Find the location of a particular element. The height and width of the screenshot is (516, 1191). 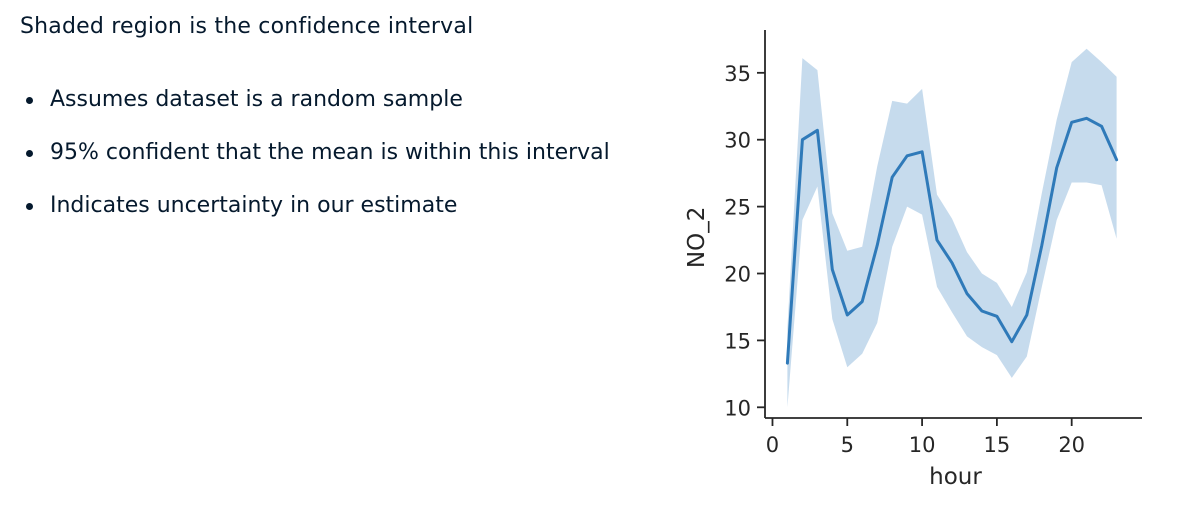

y-tick-label: 20 is located at coordinates (737, 275).